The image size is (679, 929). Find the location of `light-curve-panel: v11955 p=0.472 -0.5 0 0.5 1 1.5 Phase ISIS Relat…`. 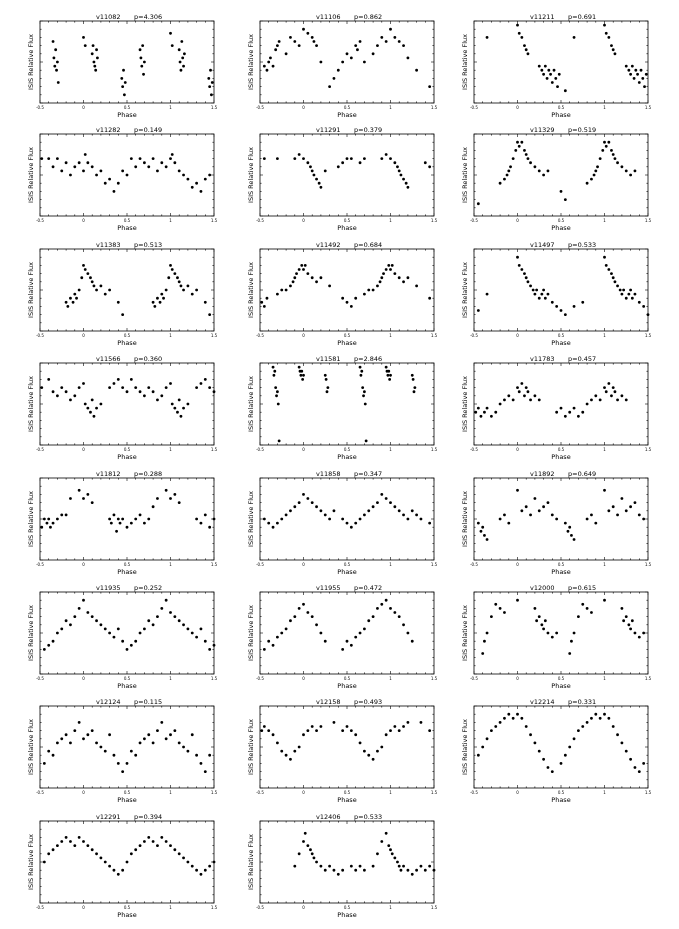

light-curve-panel: v11955 p=0.472 -0.5 0 0.5 1 1.5 Phase ISIS Relat… is located at coordinates (344, 639).